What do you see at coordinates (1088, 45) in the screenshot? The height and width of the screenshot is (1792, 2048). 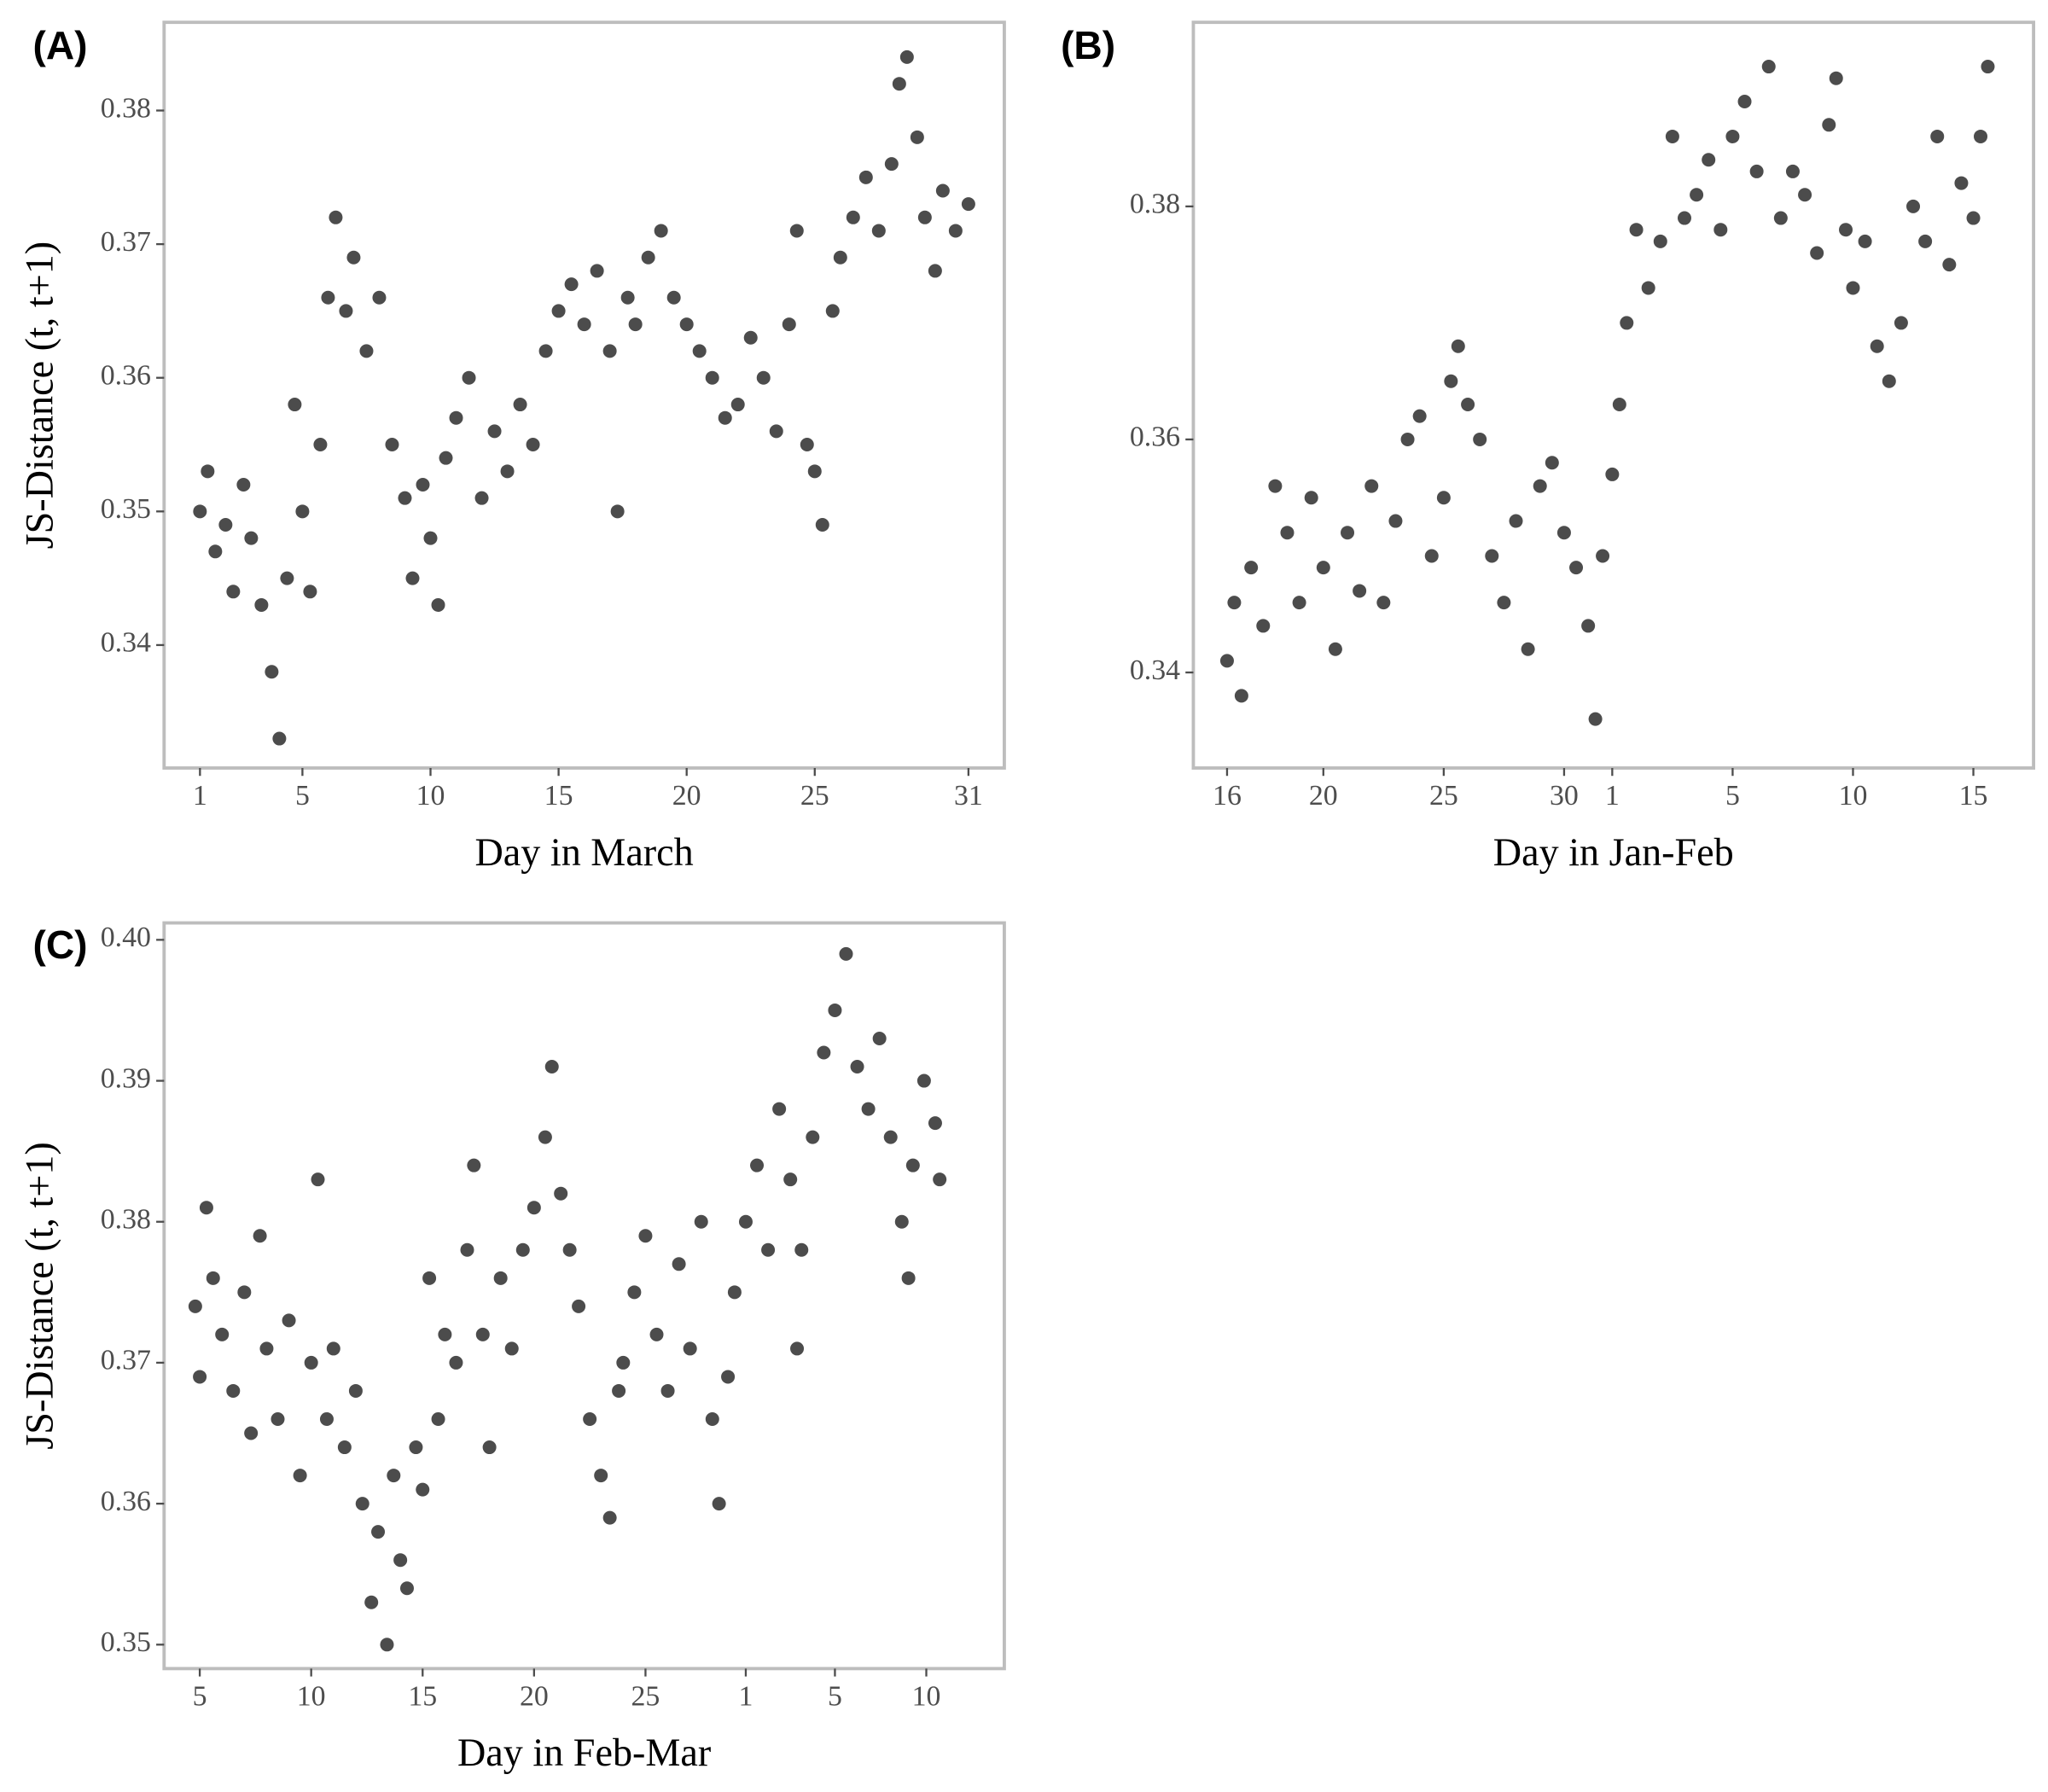 I see `panel-label: (B)` at bounding box center [1088, 45].